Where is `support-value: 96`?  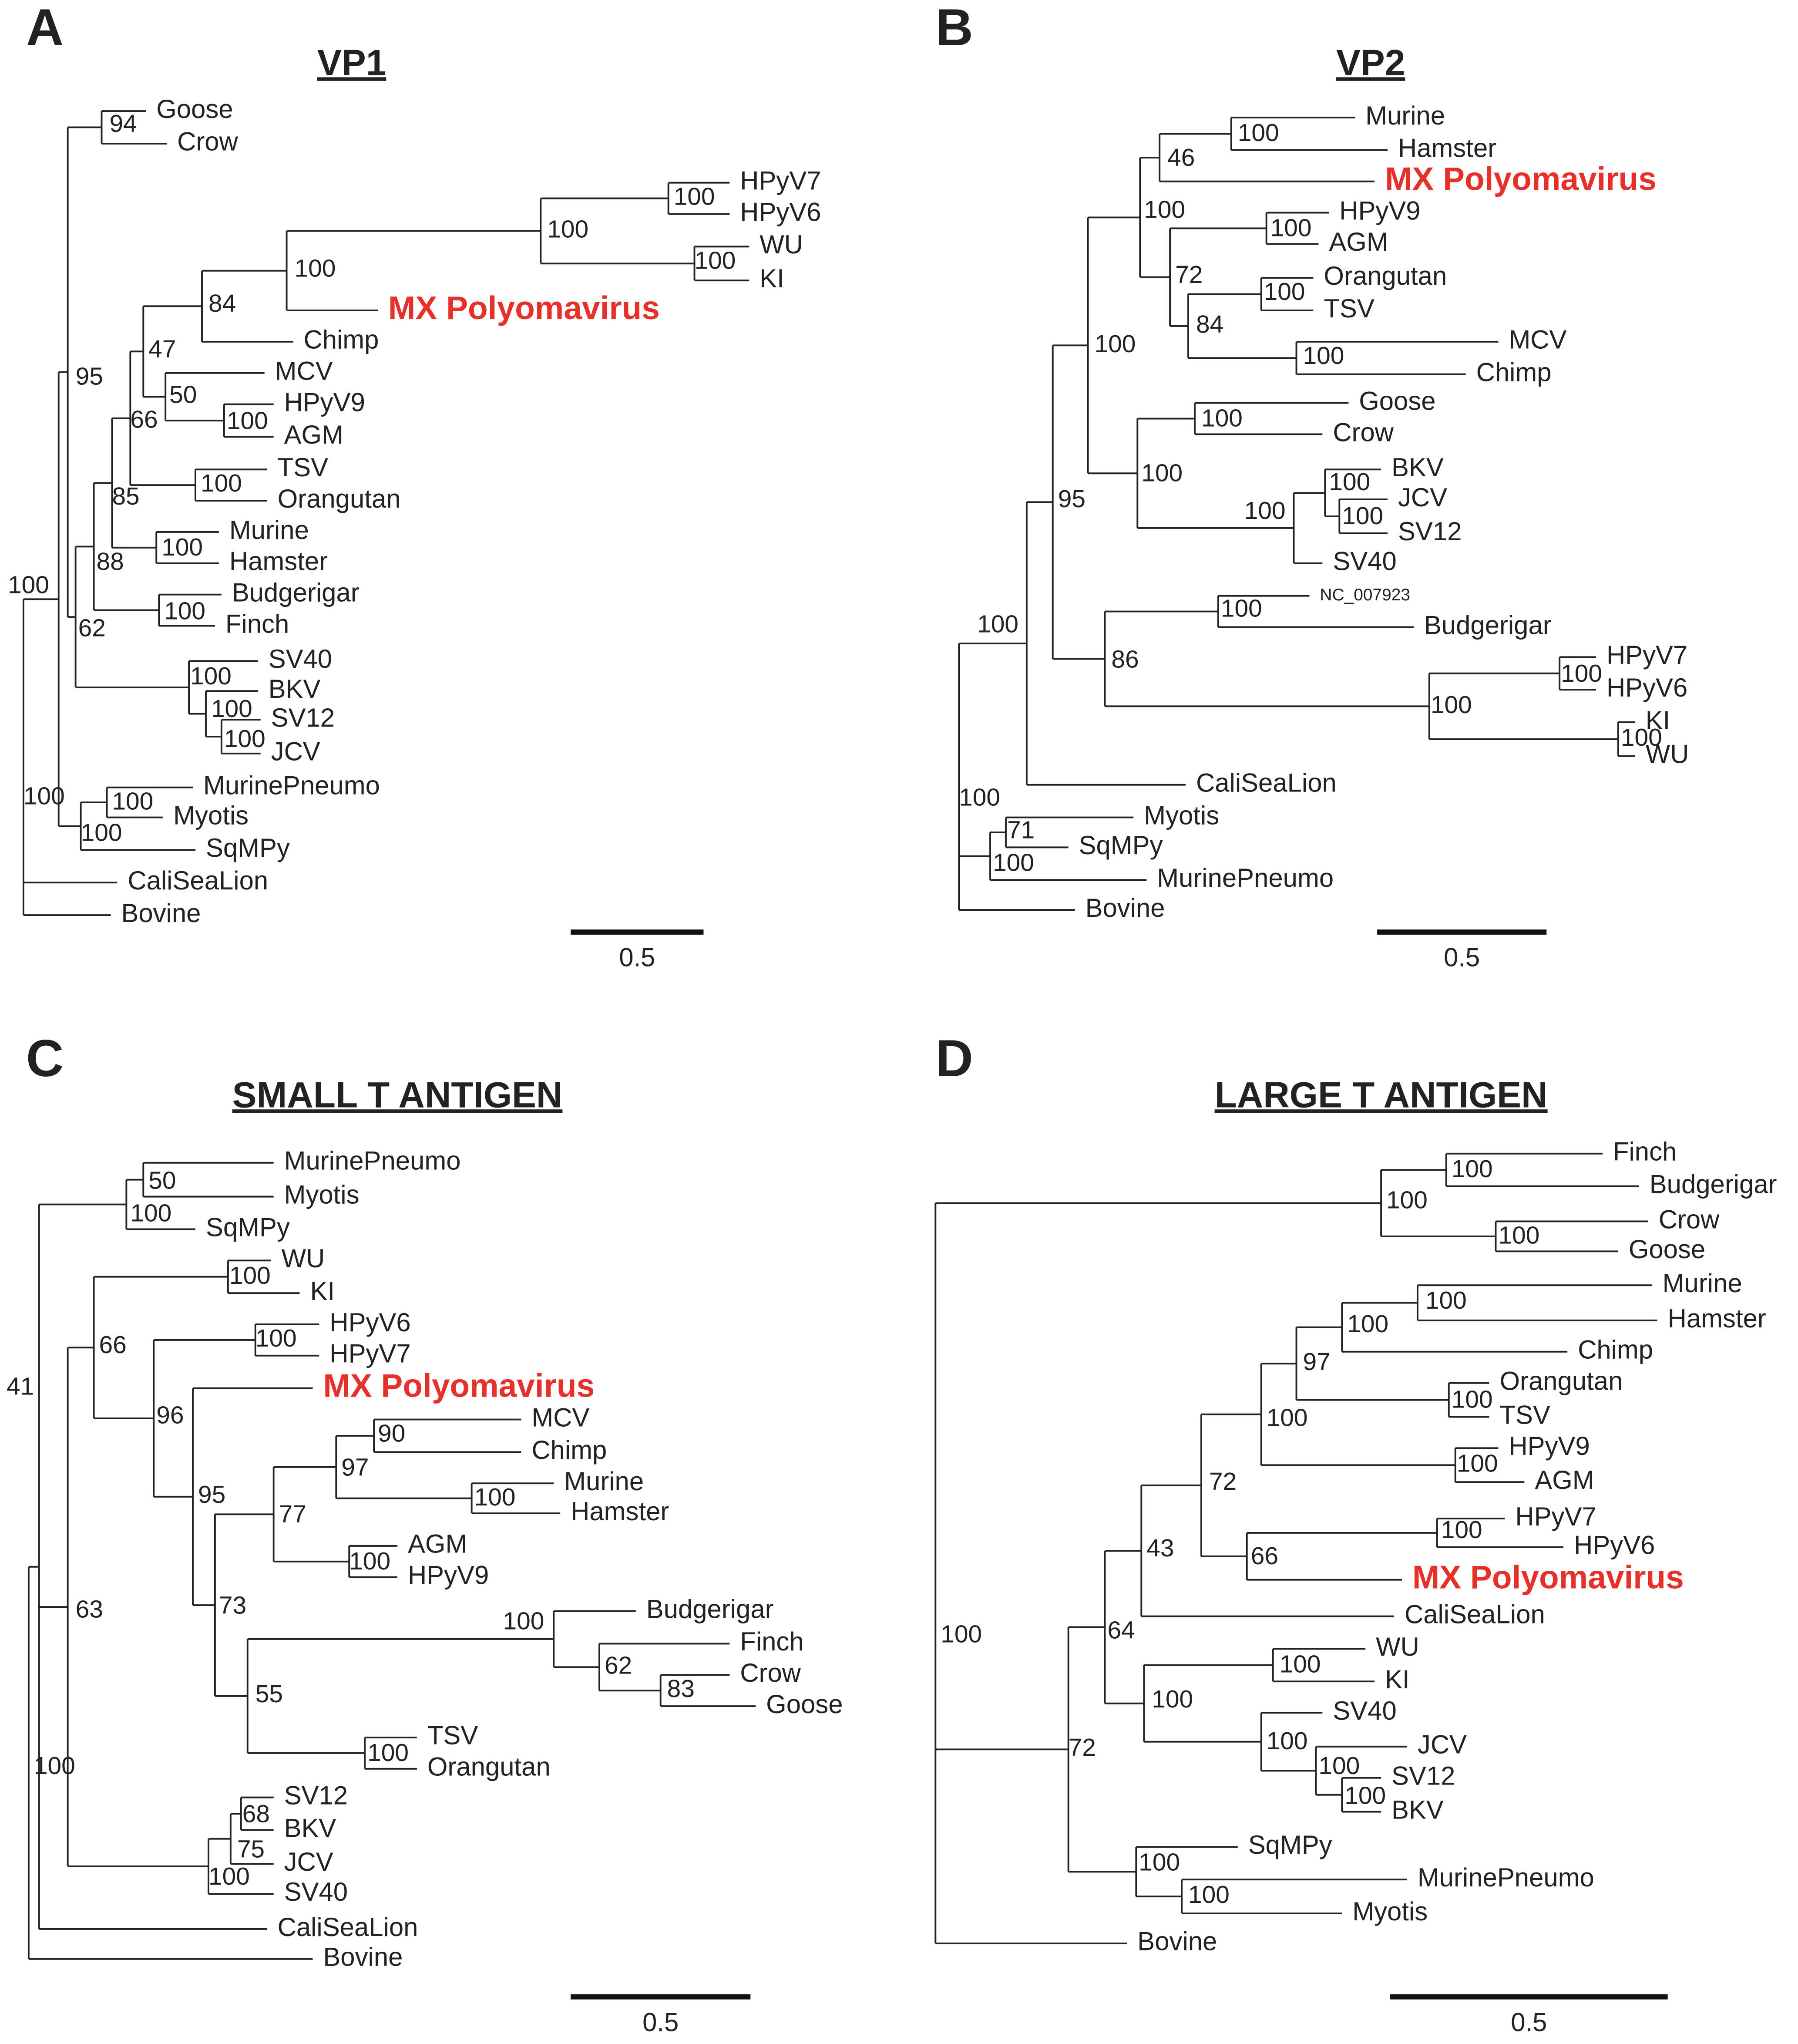 support-value: 96 is located at coordinates (170, 1415).